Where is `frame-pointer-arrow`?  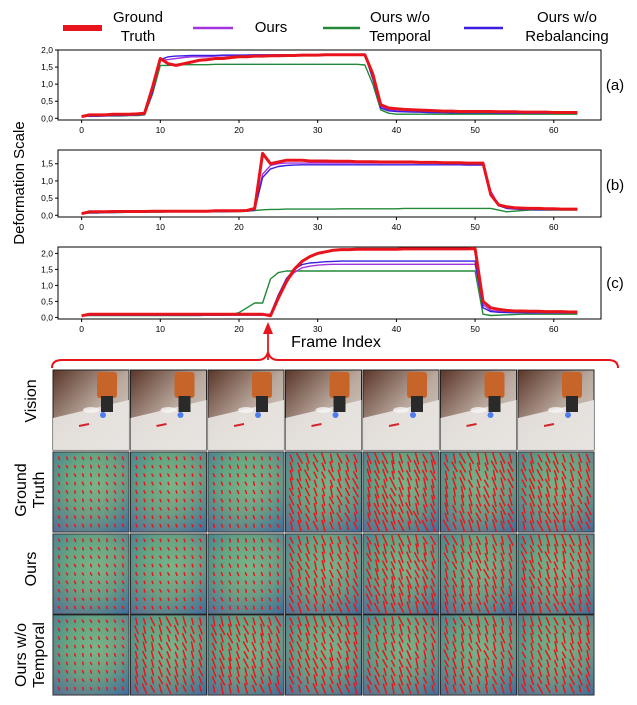 frame-pointer-arrow is located at coordinates (268, 341).